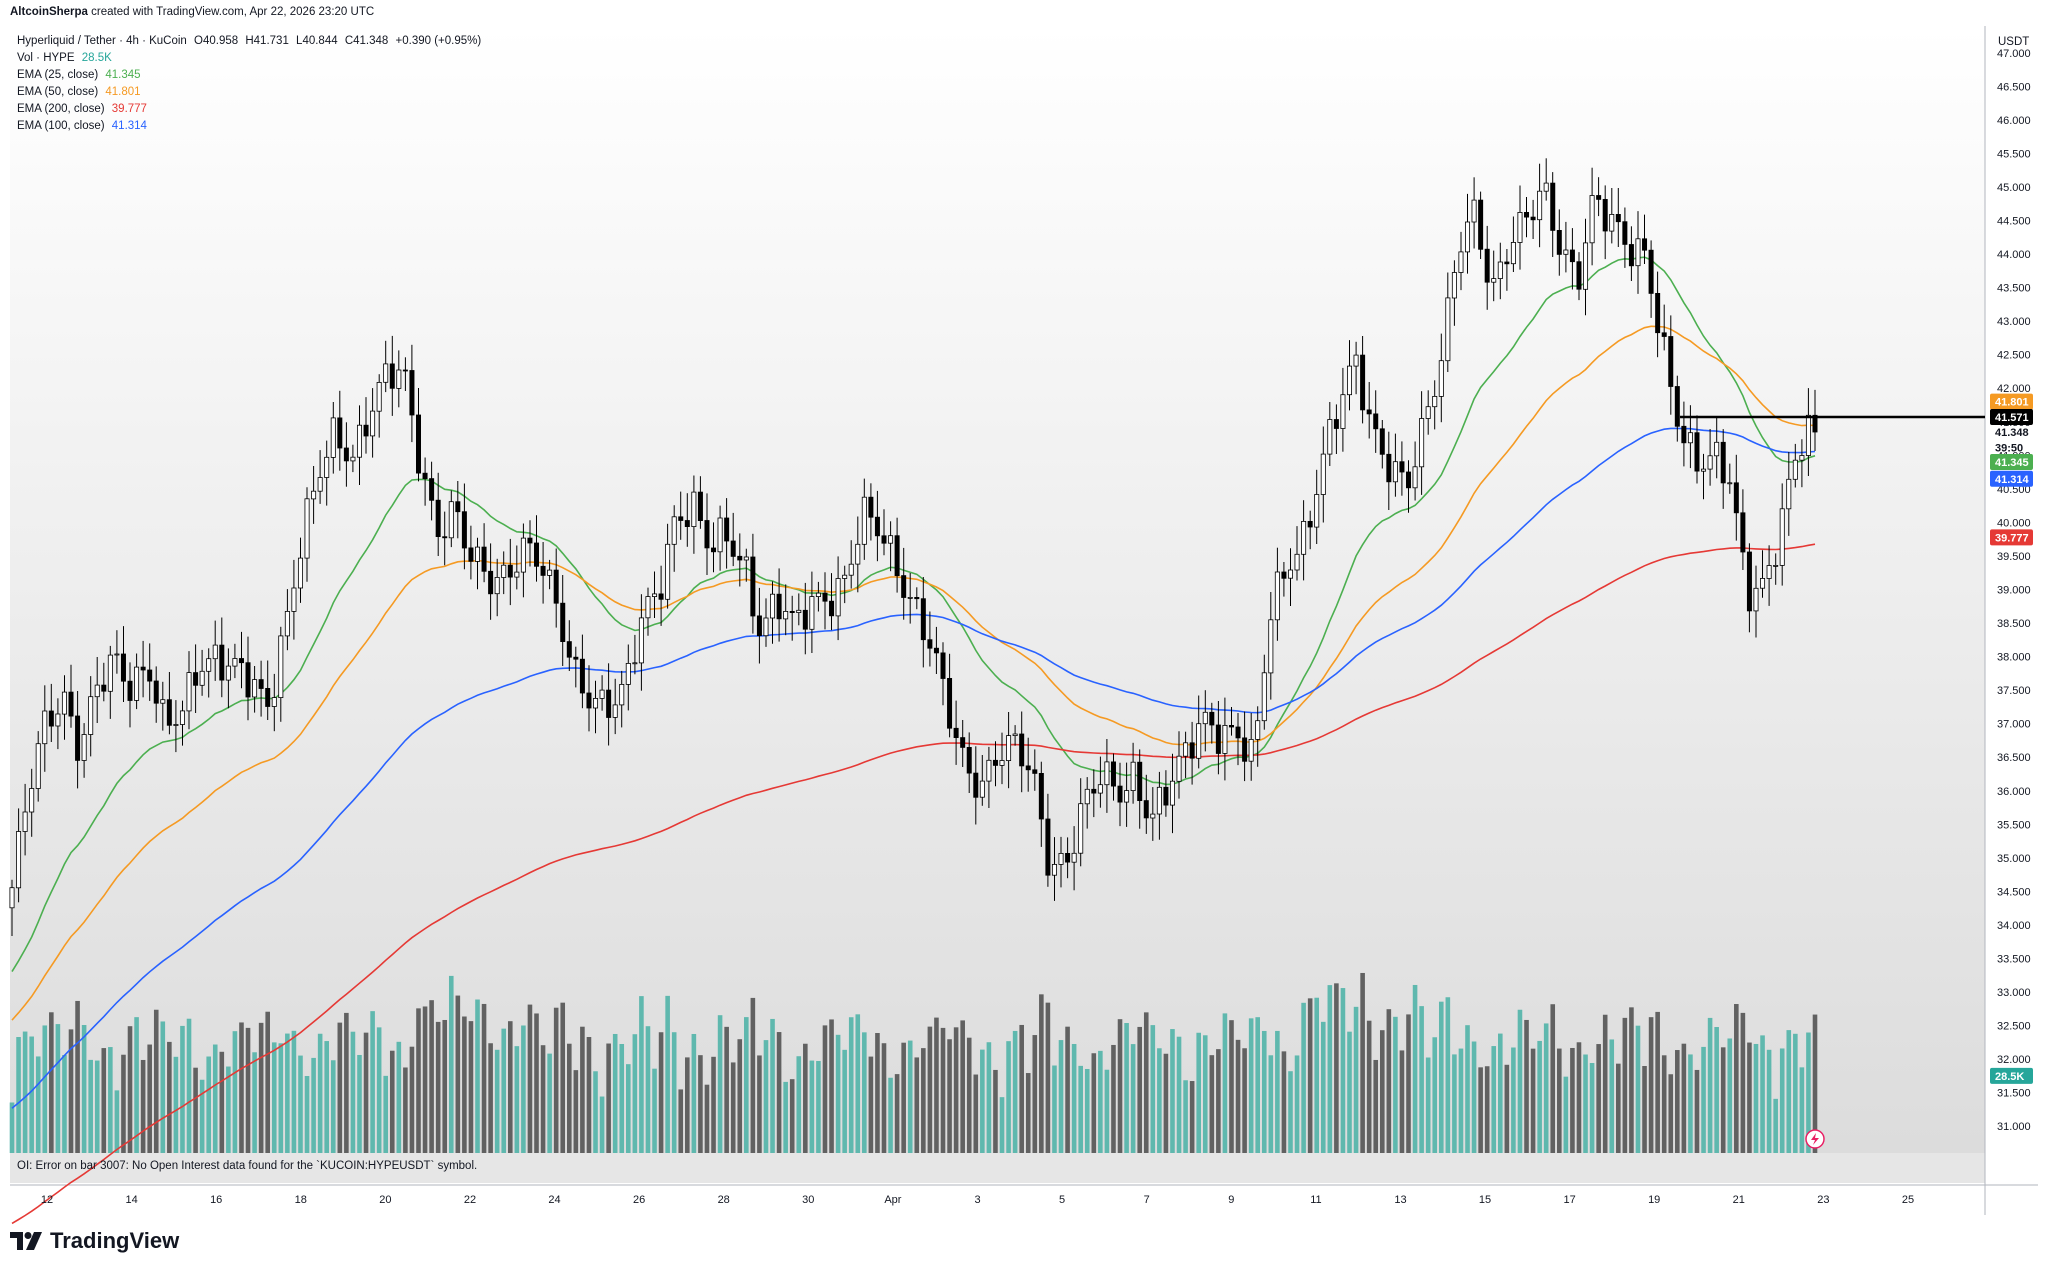 Image resolution: width=2048 pixels, height=1273 pixels. What do you see at coordinates (94, 1241) in the screenshot?
I see `tradingview-logo: TradingView` at bounding box center [94, 1241].